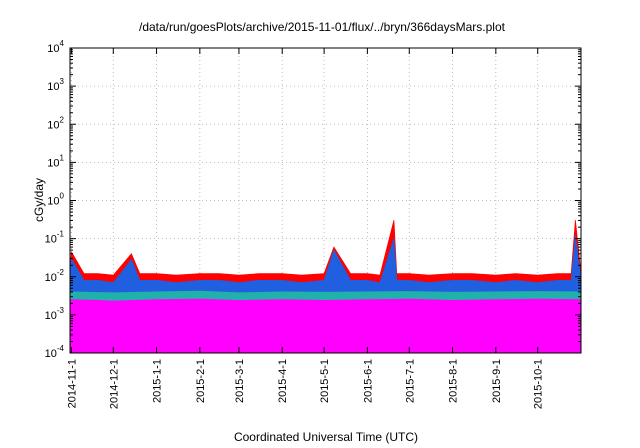  I want to click on x-axis-label: Coordinated Universal Time (UTC), so click(326, 437).